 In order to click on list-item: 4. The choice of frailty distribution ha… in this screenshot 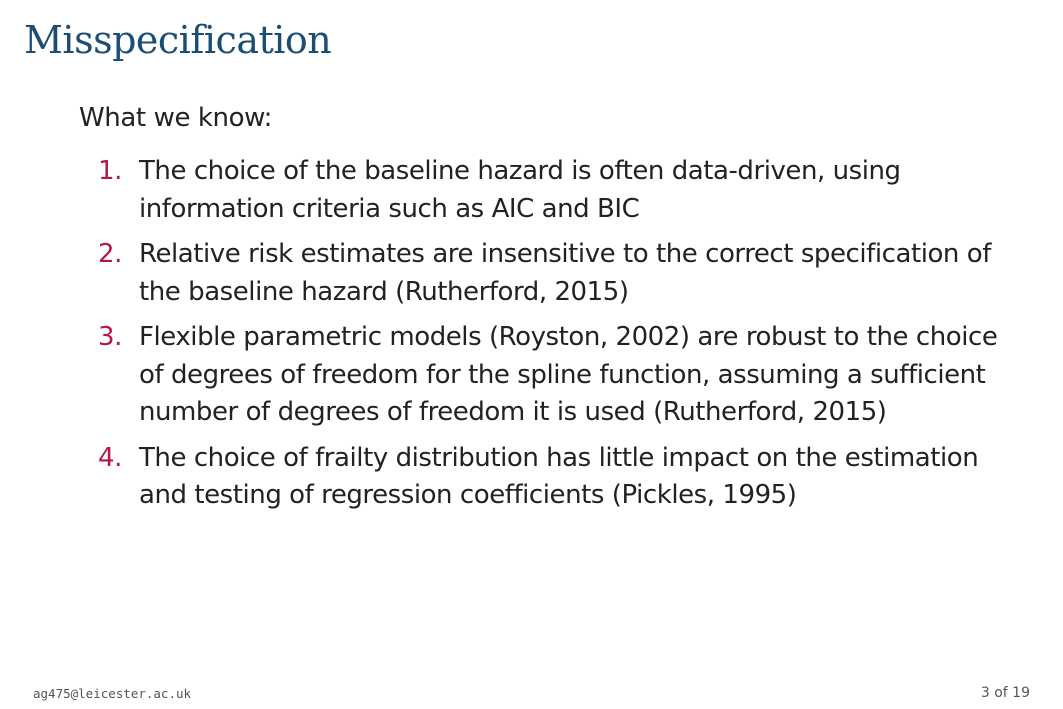, I will do `click(550, 477)`.